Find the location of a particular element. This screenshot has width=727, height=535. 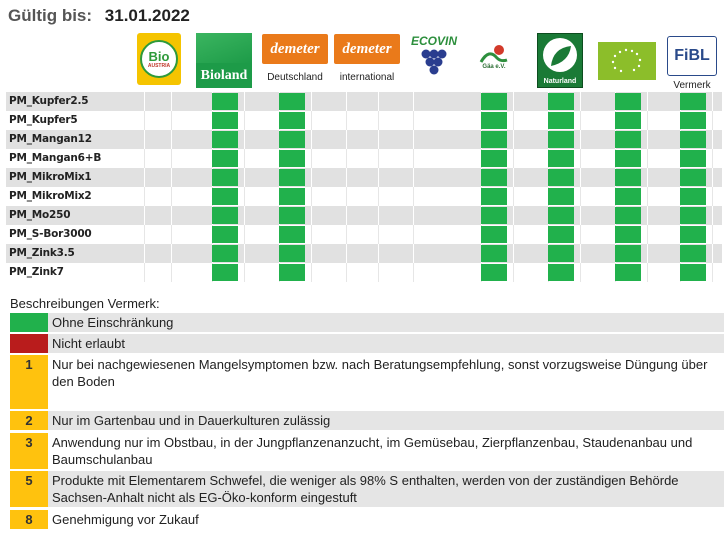

grape-icon is located at coordinates (434, 62).